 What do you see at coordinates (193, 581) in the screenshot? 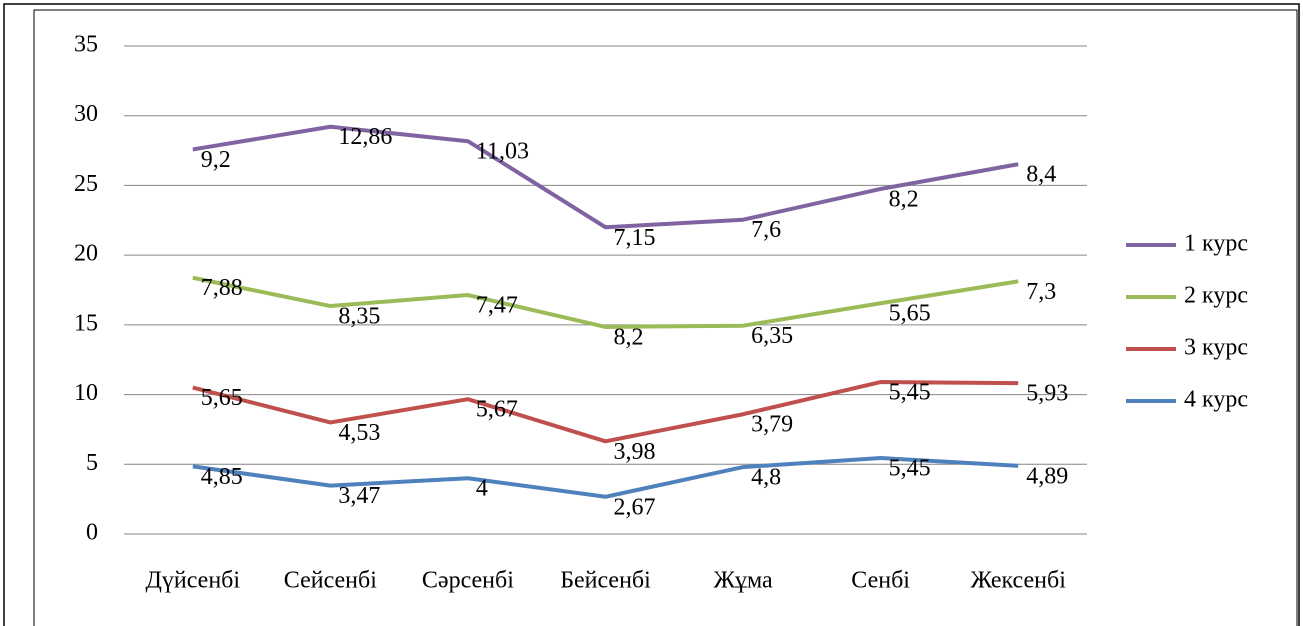
I see `x-tick-label: Дүйсенбі` at bounding box center [193, 581].